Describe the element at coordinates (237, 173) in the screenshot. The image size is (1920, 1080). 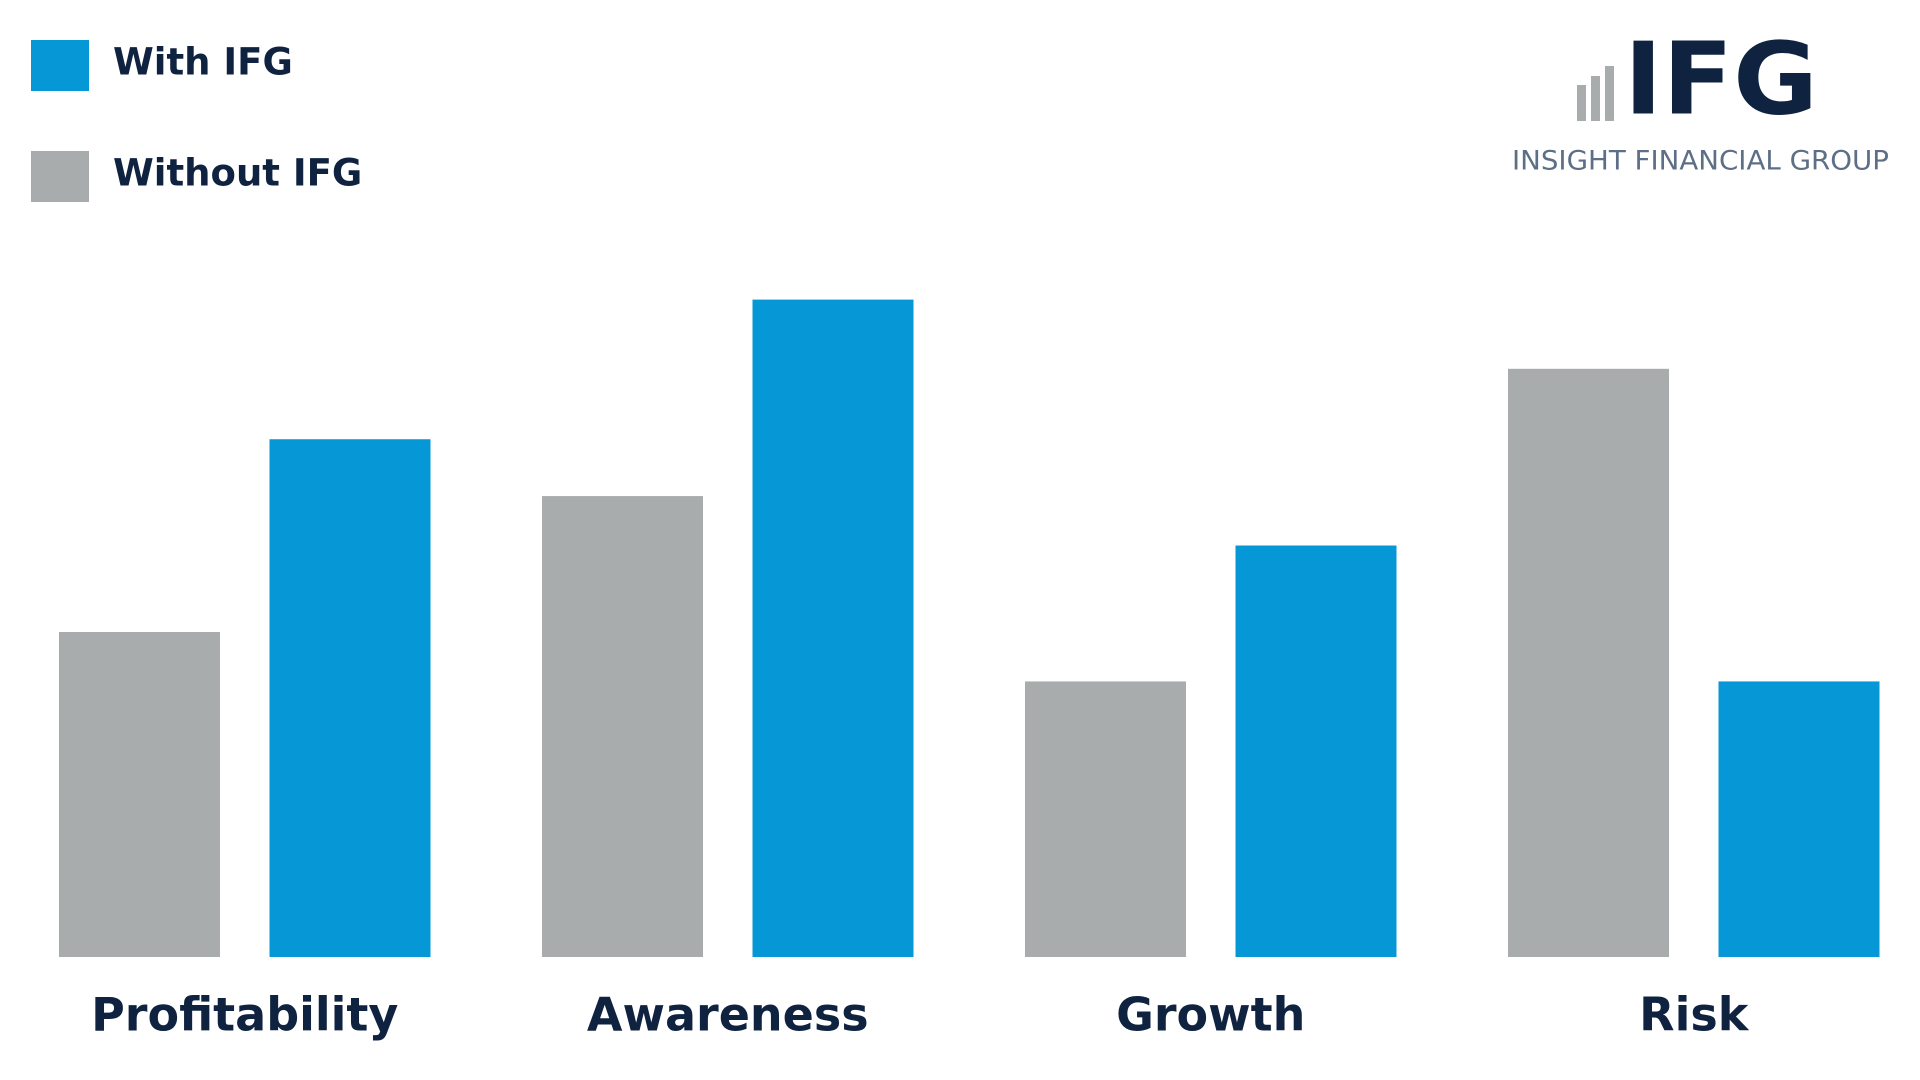
I see `legend-label: Without IFG` at that location.